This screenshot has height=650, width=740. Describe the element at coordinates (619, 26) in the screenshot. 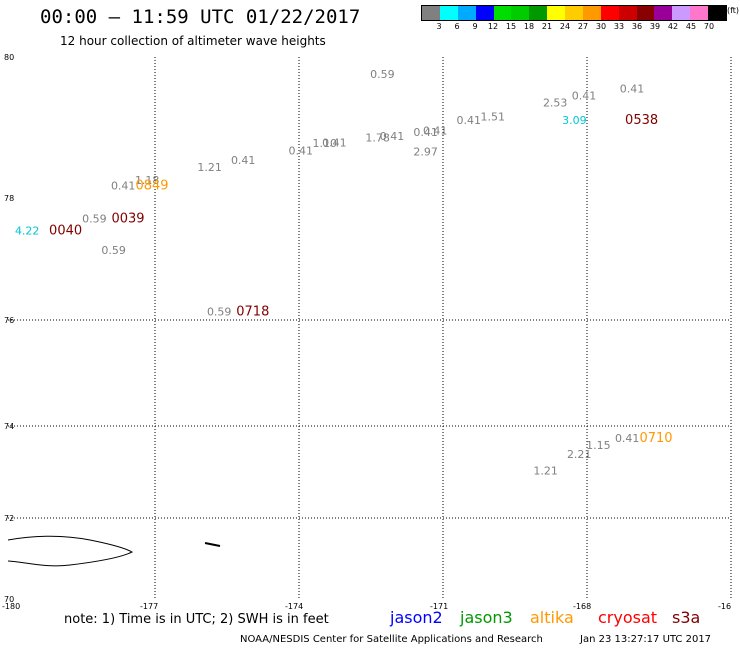

I see `legend-tick: 33` at that location.